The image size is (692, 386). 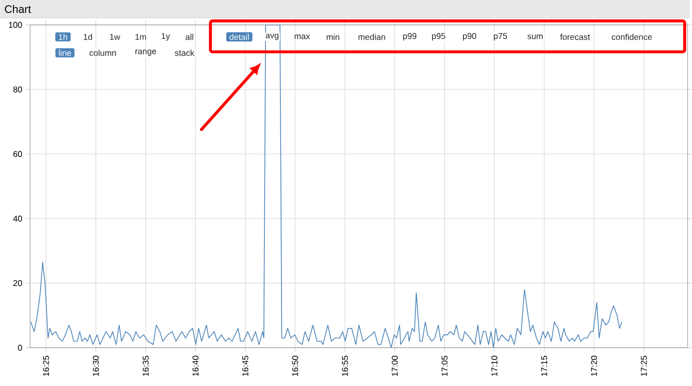 What do you see at coordinates (239, 37) in the screenshot?
I see `annotation: detail` at bounding box center [239, 37].